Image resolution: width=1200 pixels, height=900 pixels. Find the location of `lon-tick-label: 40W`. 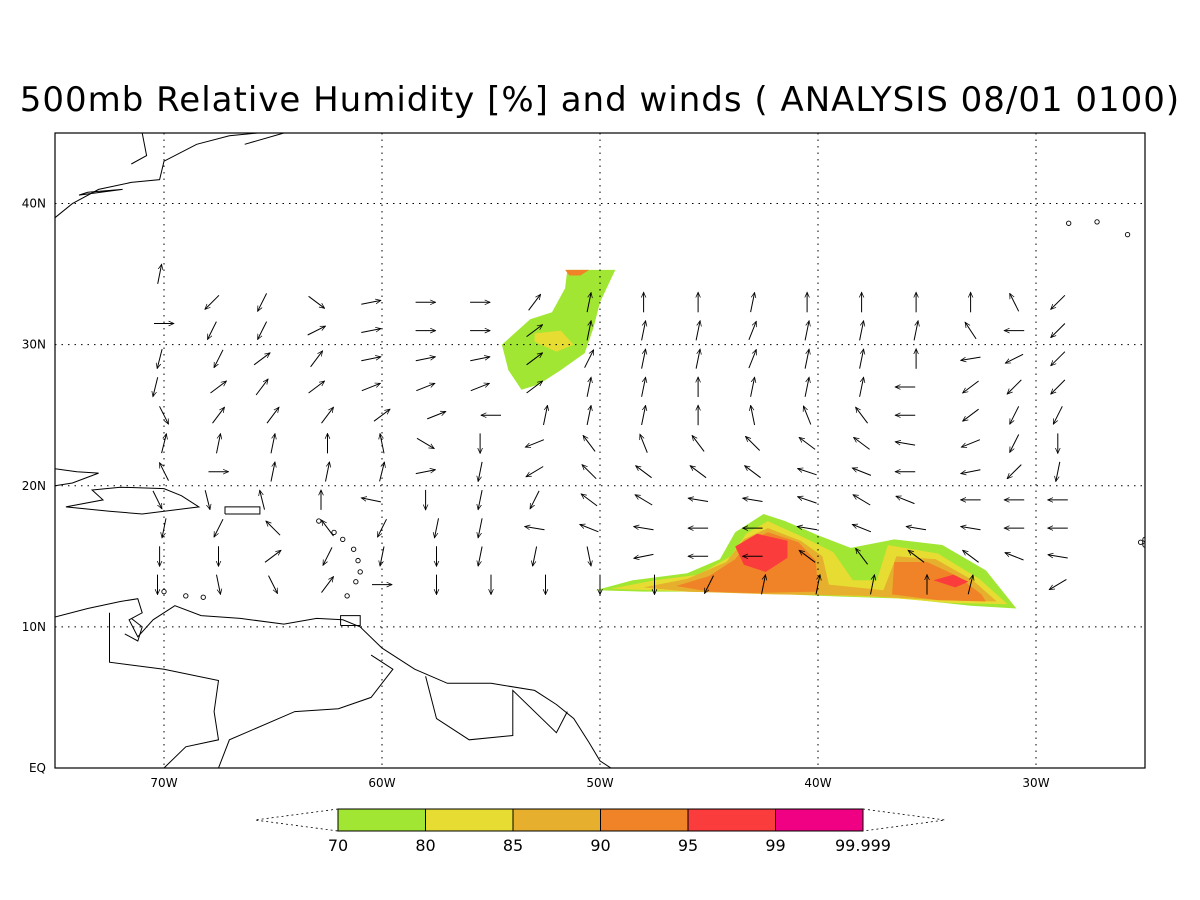

lon-tick-label: 40W is located at coordinates (817, 783).